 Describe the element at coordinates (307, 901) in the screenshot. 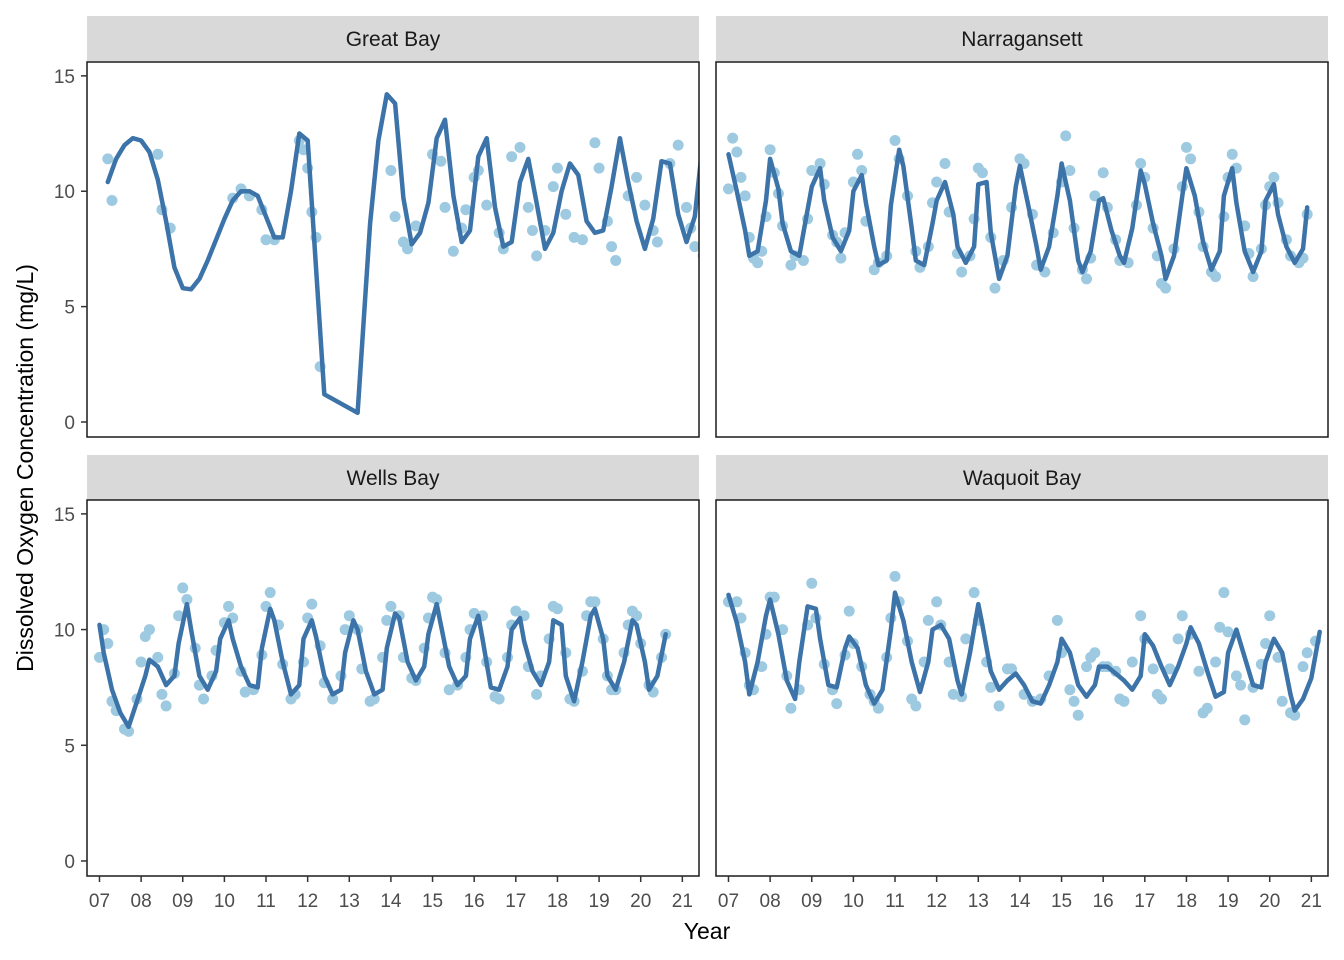

I see `x-tick-label: 12` at that location.